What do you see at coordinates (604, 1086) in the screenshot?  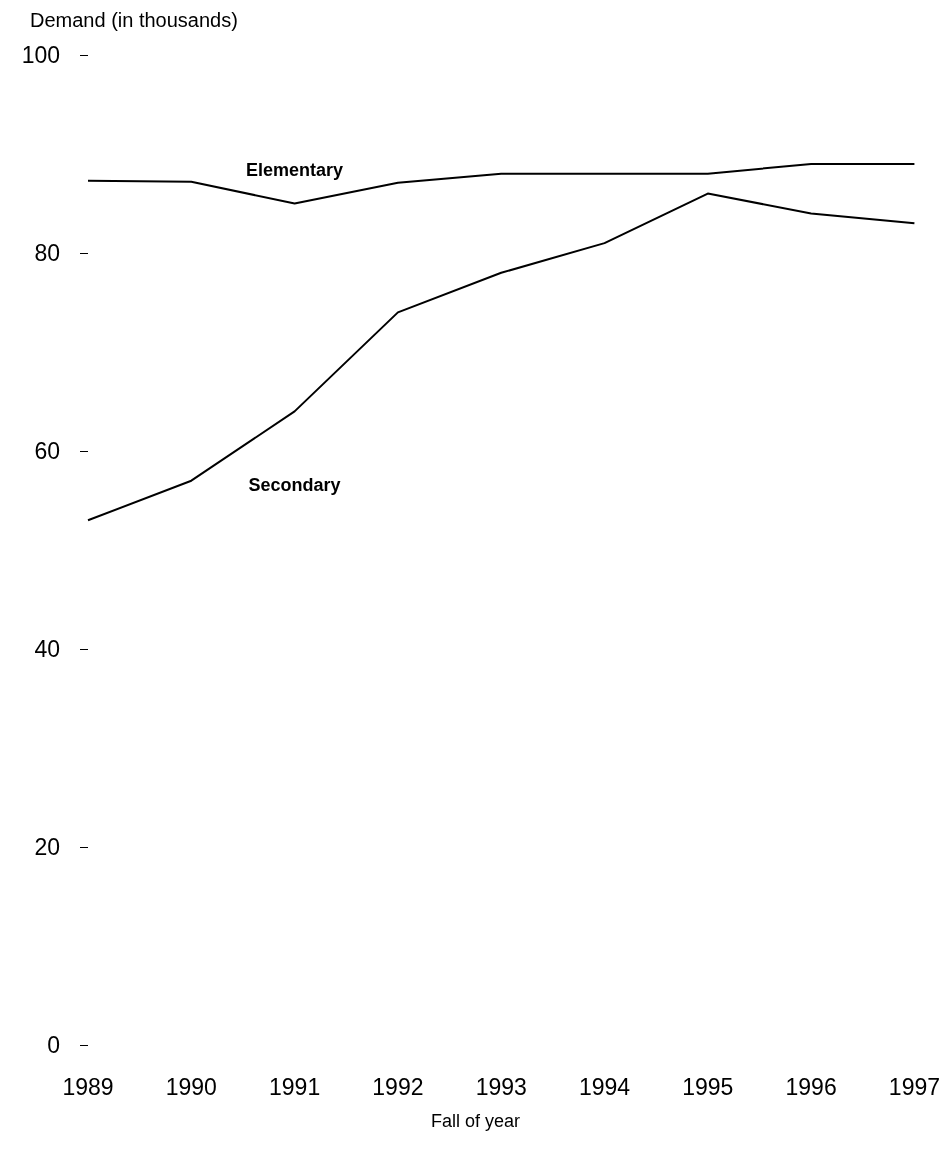 I see `x-tick-label: 1994` at bounding box center [604, 1086].